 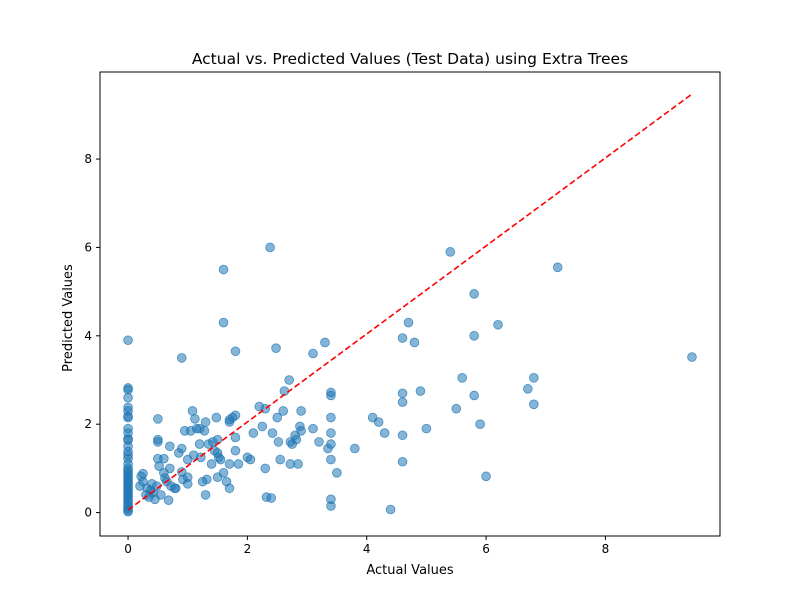 I want to click on y-tick-label: 4, so click(x=88, y=336).